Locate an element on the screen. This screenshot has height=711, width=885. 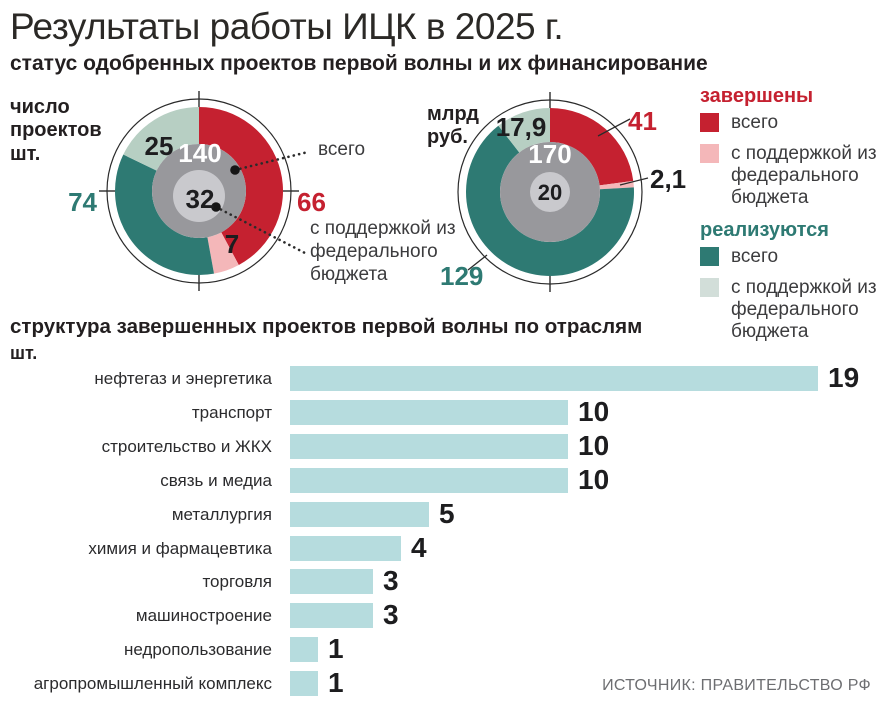
bar-row: металлургия 5 is located at coordinates (442, 513).